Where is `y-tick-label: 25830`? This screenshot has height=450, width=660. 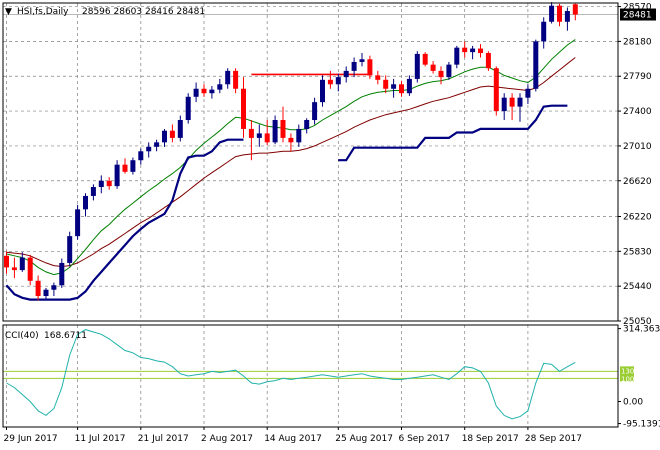 y-tick-label: 25830 is located at coordinates (637, 252).